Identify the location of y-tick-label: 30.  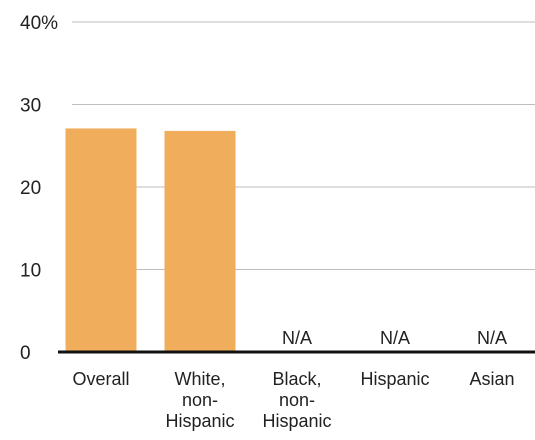
(30, 106).